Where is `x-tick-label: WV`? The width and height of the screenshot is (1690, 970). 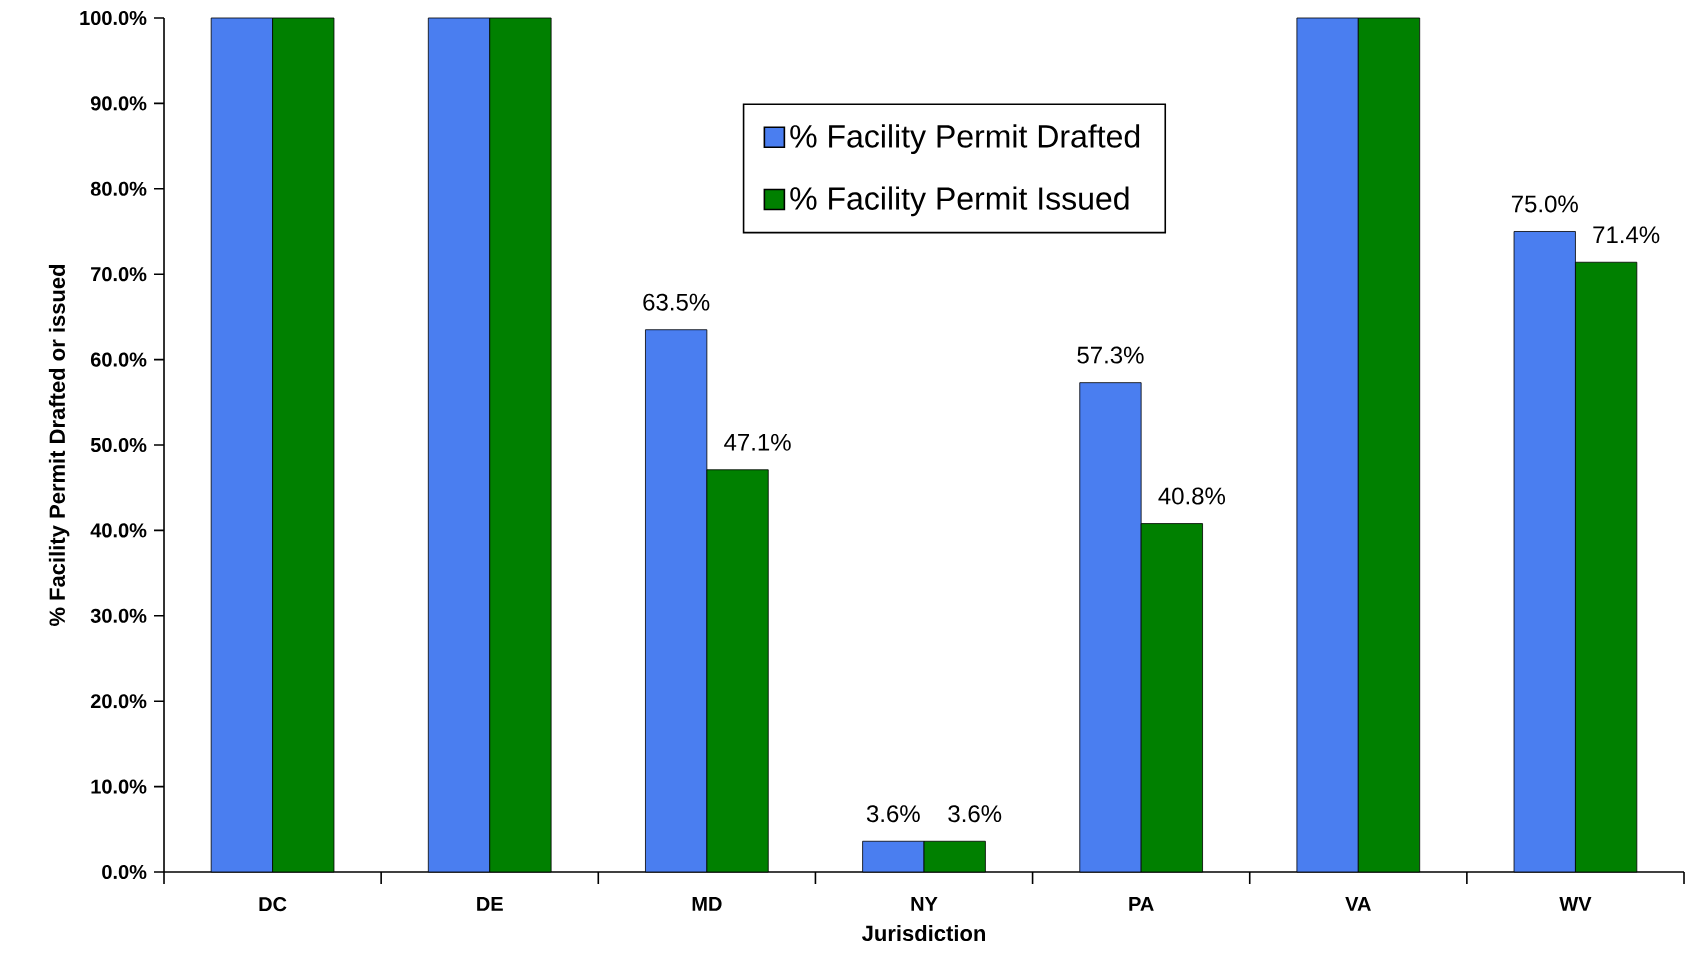
x-tick-label: WV is located at coordinates (1575, 904).